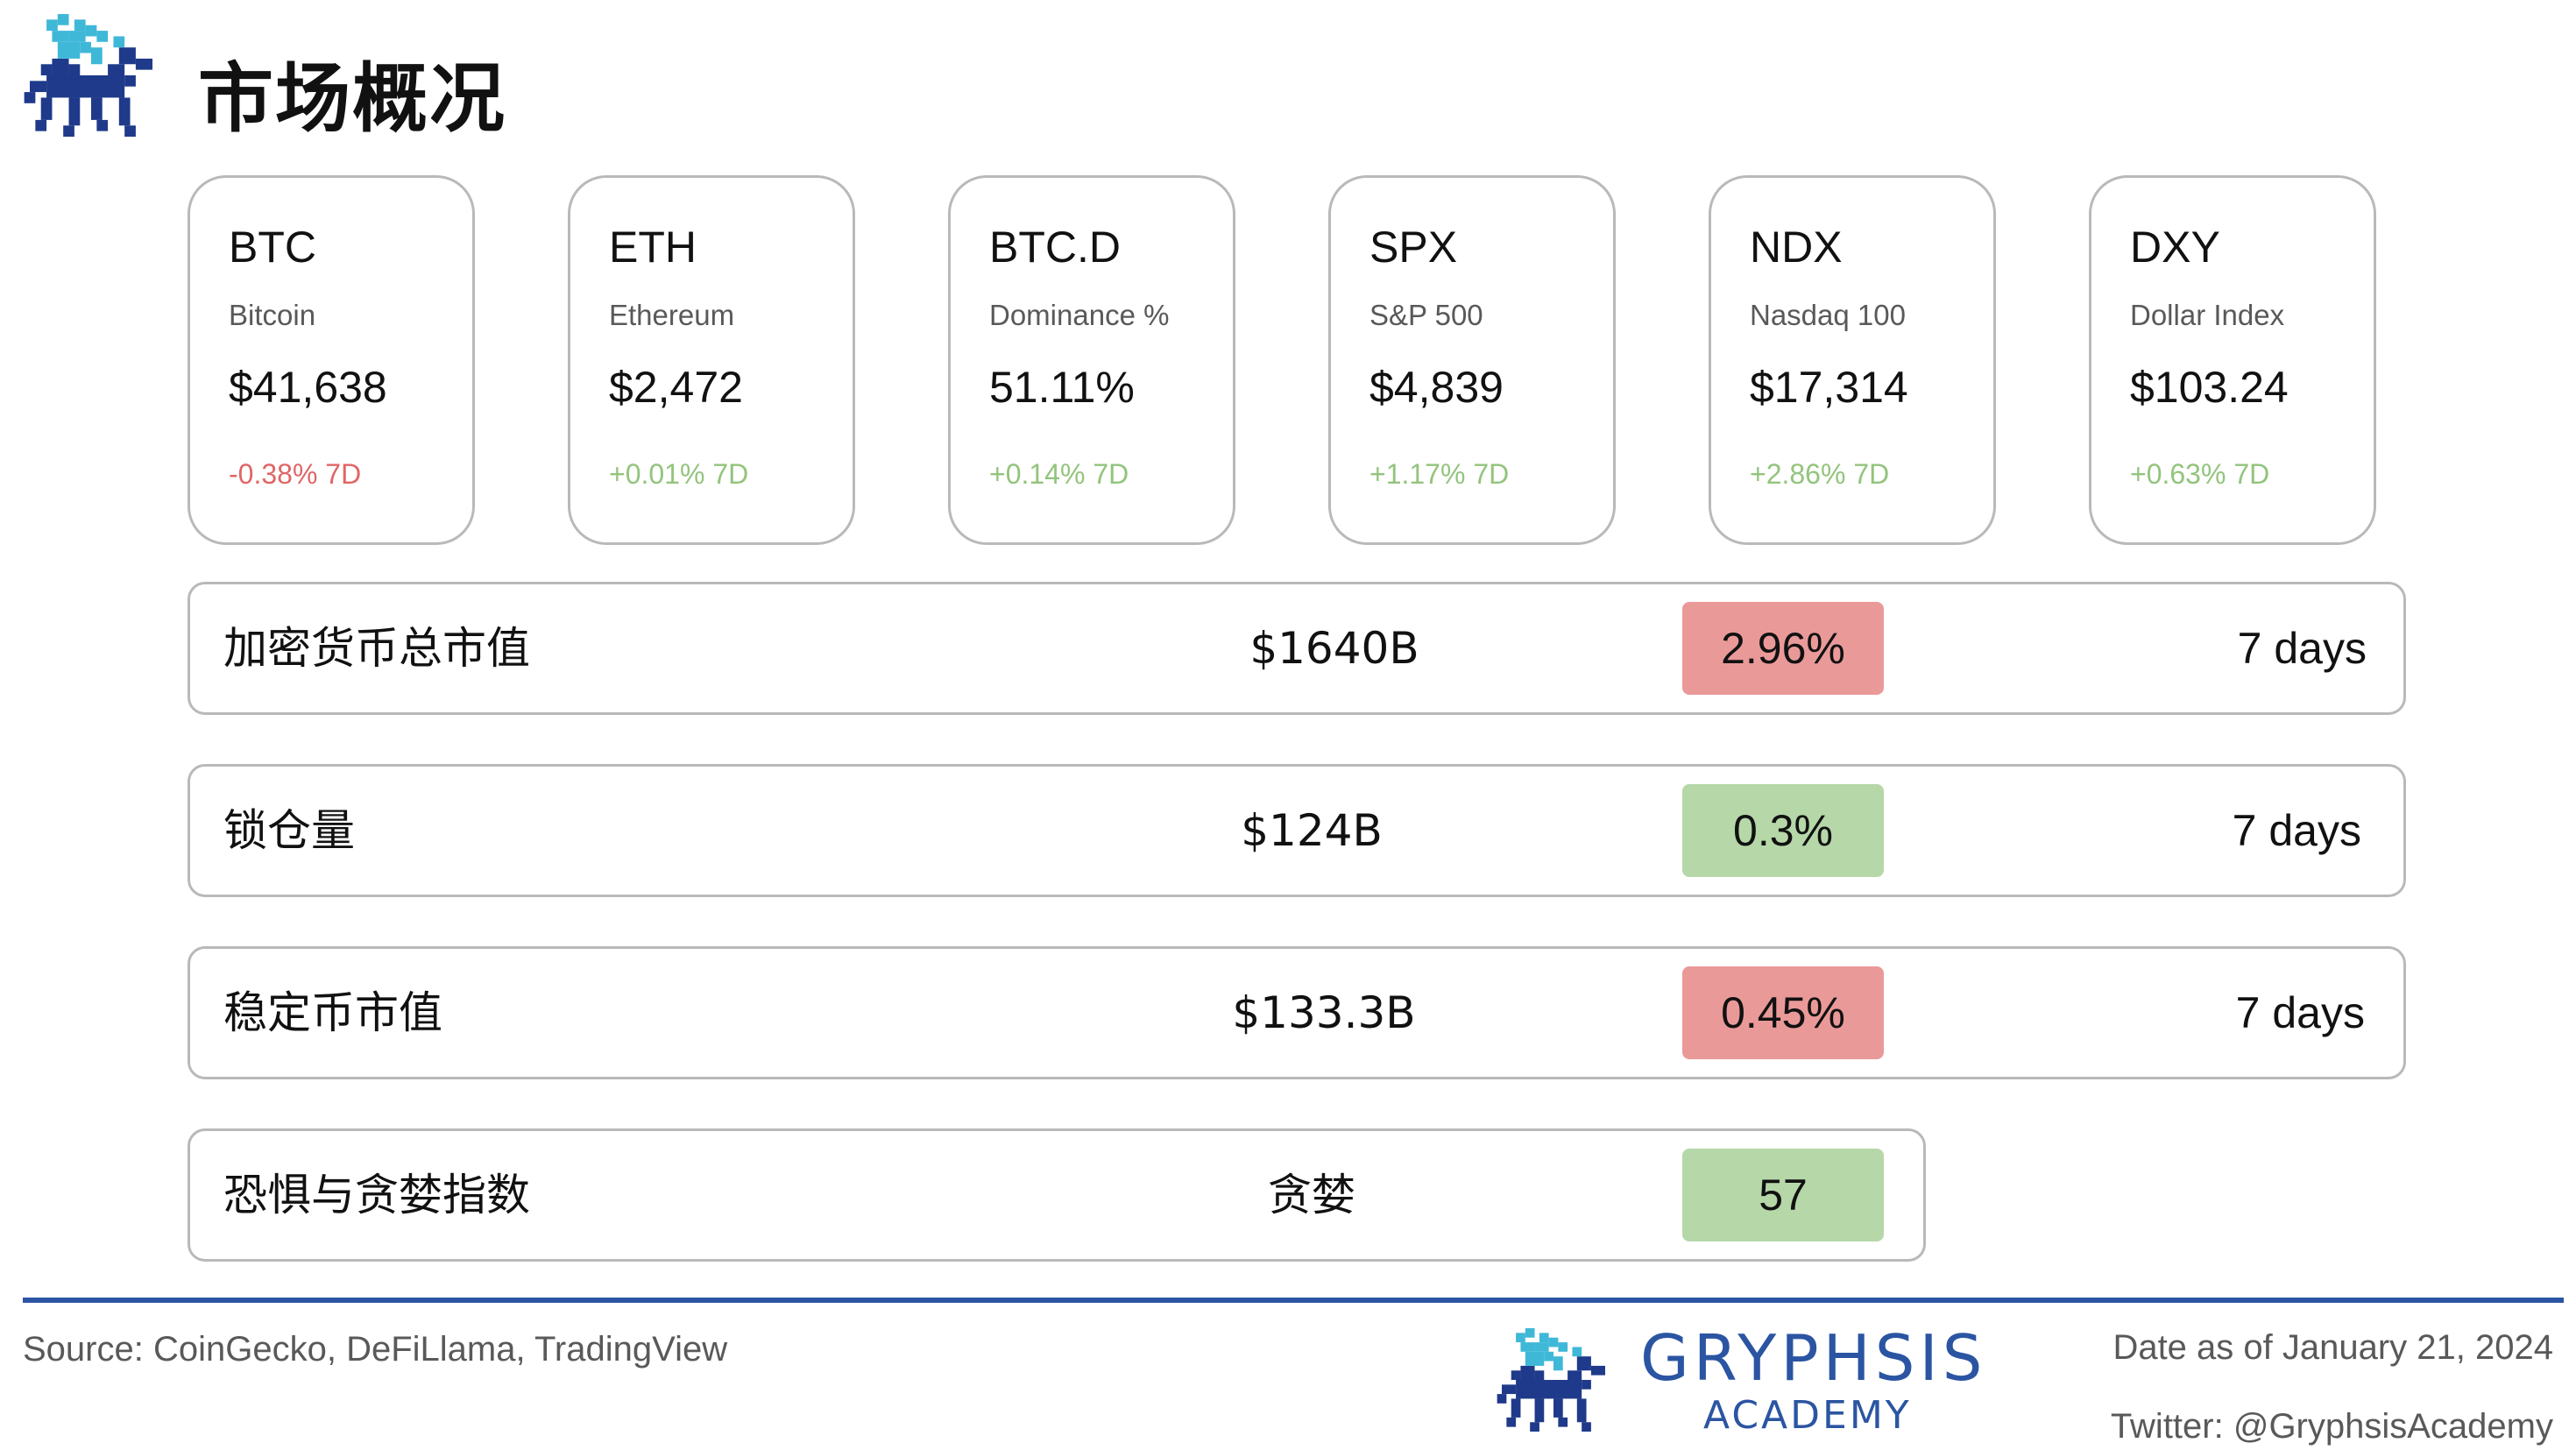 The height and width of the screenshot is (1450, 2576). I want to click on card-name: Ethereum, so click(672, 315).